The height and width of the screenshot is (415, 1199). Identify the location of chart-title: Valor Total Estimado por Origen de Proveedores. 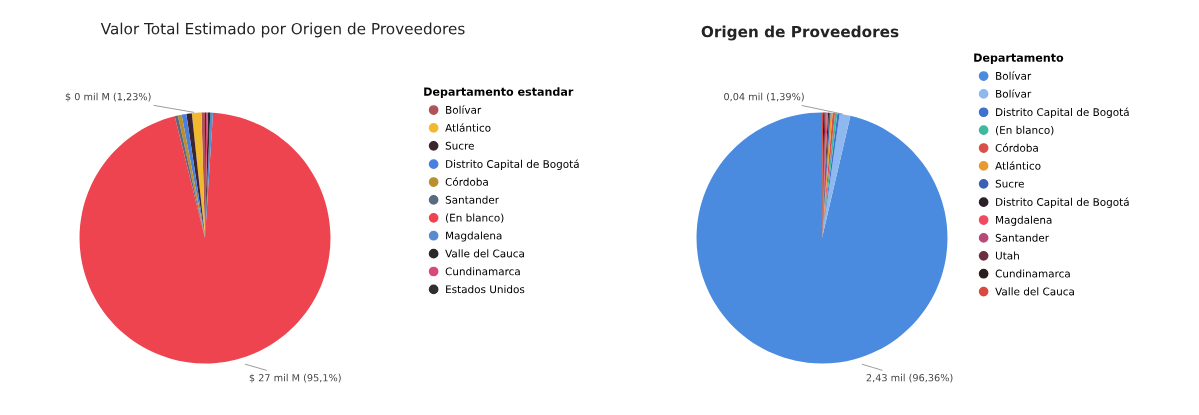
(282, 30).